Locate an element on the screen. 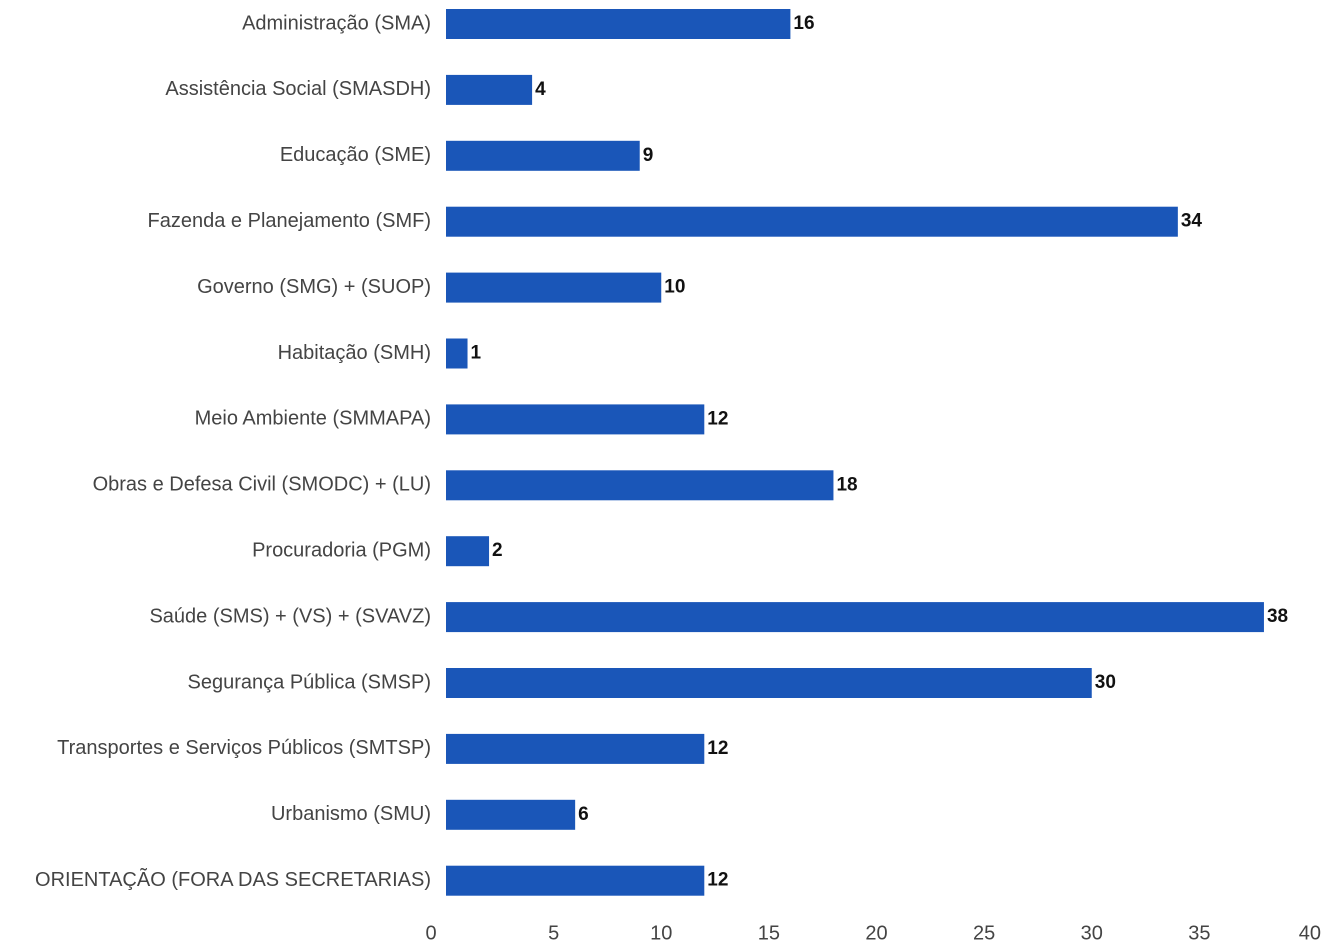 This screenshot has width=1333, height=942. x-tick-label: 15 is located at coordinates (769, 932).